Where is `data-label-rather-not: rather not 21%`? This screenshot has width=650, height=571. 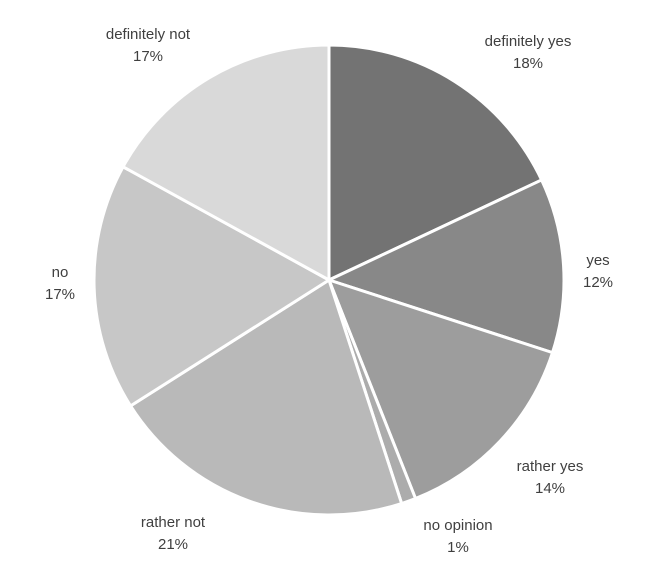
data-label-rather-not: rather not 21% is located at coordinates (173, 533).